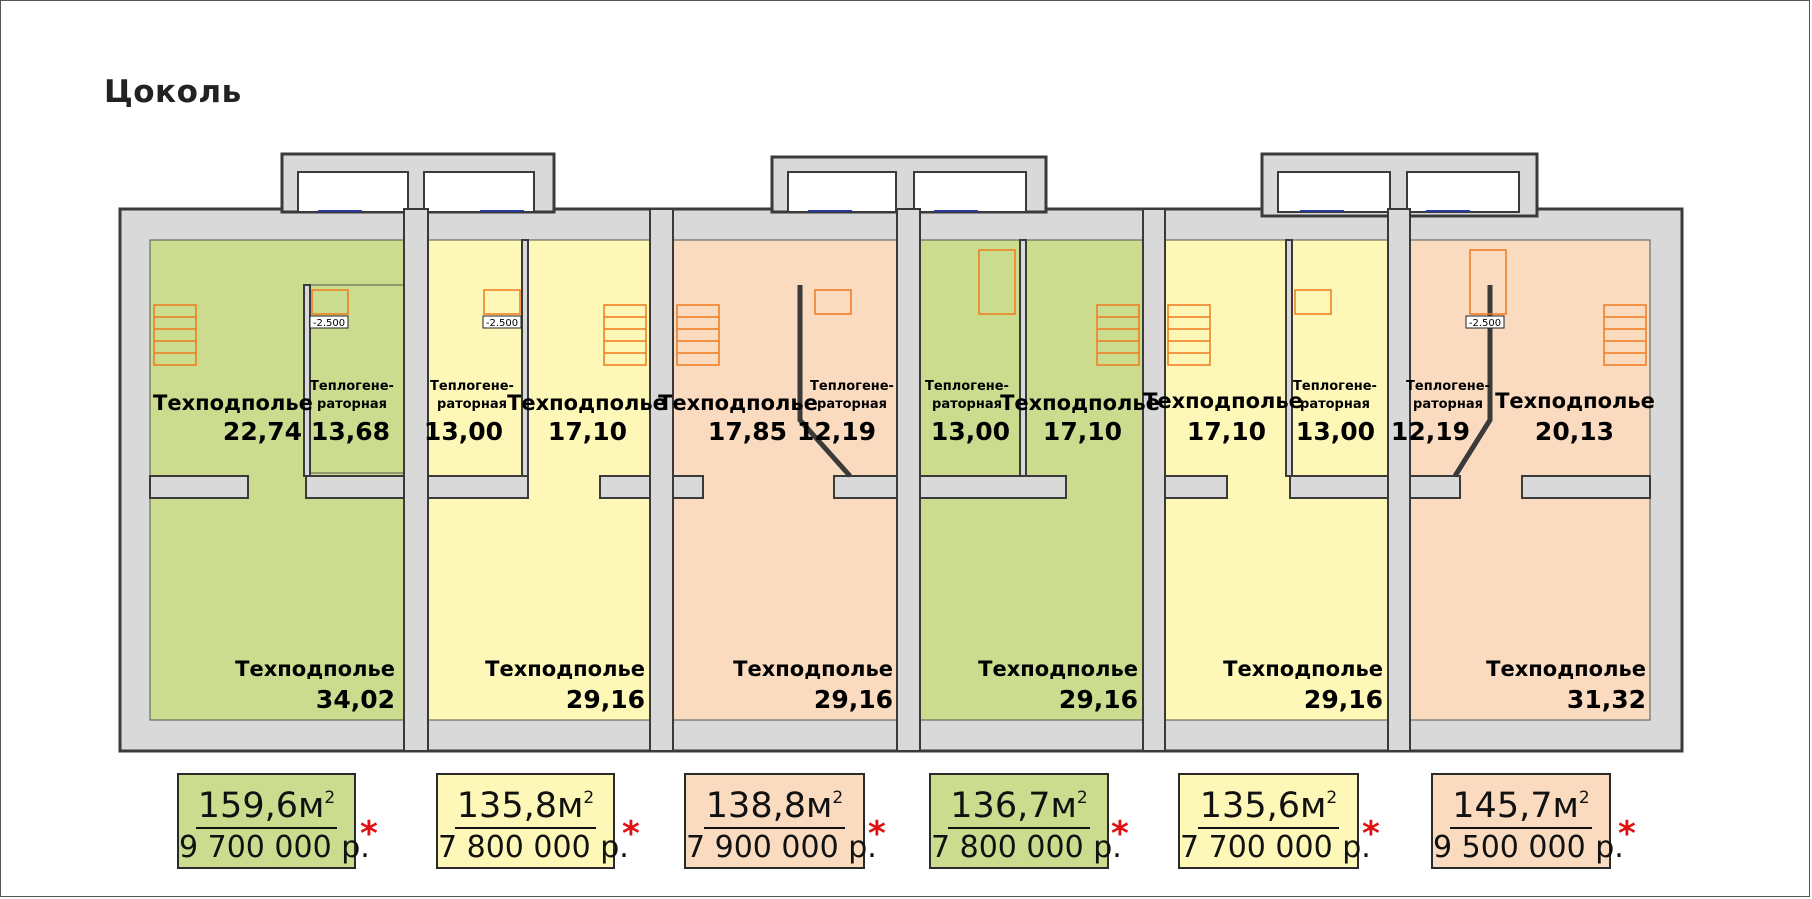  What do you see at coordinates (1521, 803) in the screenshot?
I see `unit-area: 145,7м2` at bounding box center [1521, 803].